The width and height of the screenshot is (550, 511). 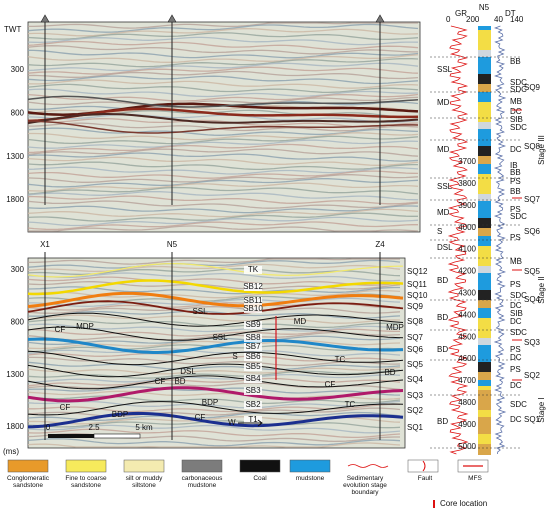 I want to click on sequence-label: SQ4, so click(x=415, y=379).